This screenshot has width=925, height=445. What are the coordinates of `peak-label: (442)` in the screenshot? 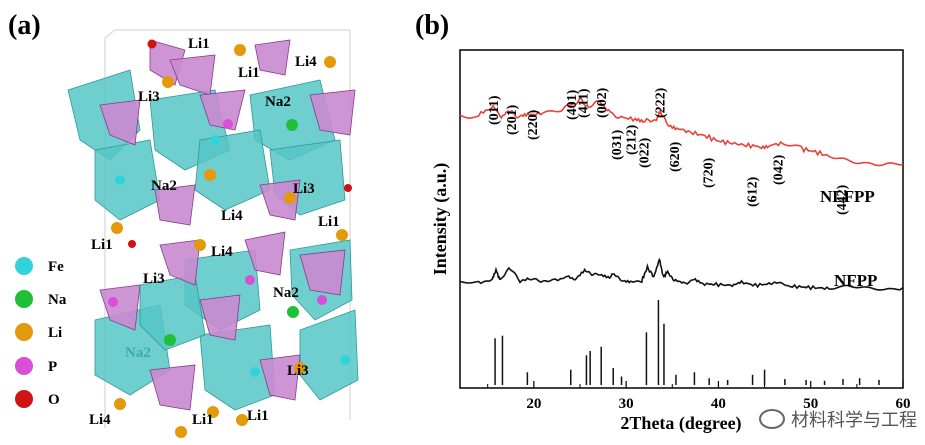 It's located at (842, 199).